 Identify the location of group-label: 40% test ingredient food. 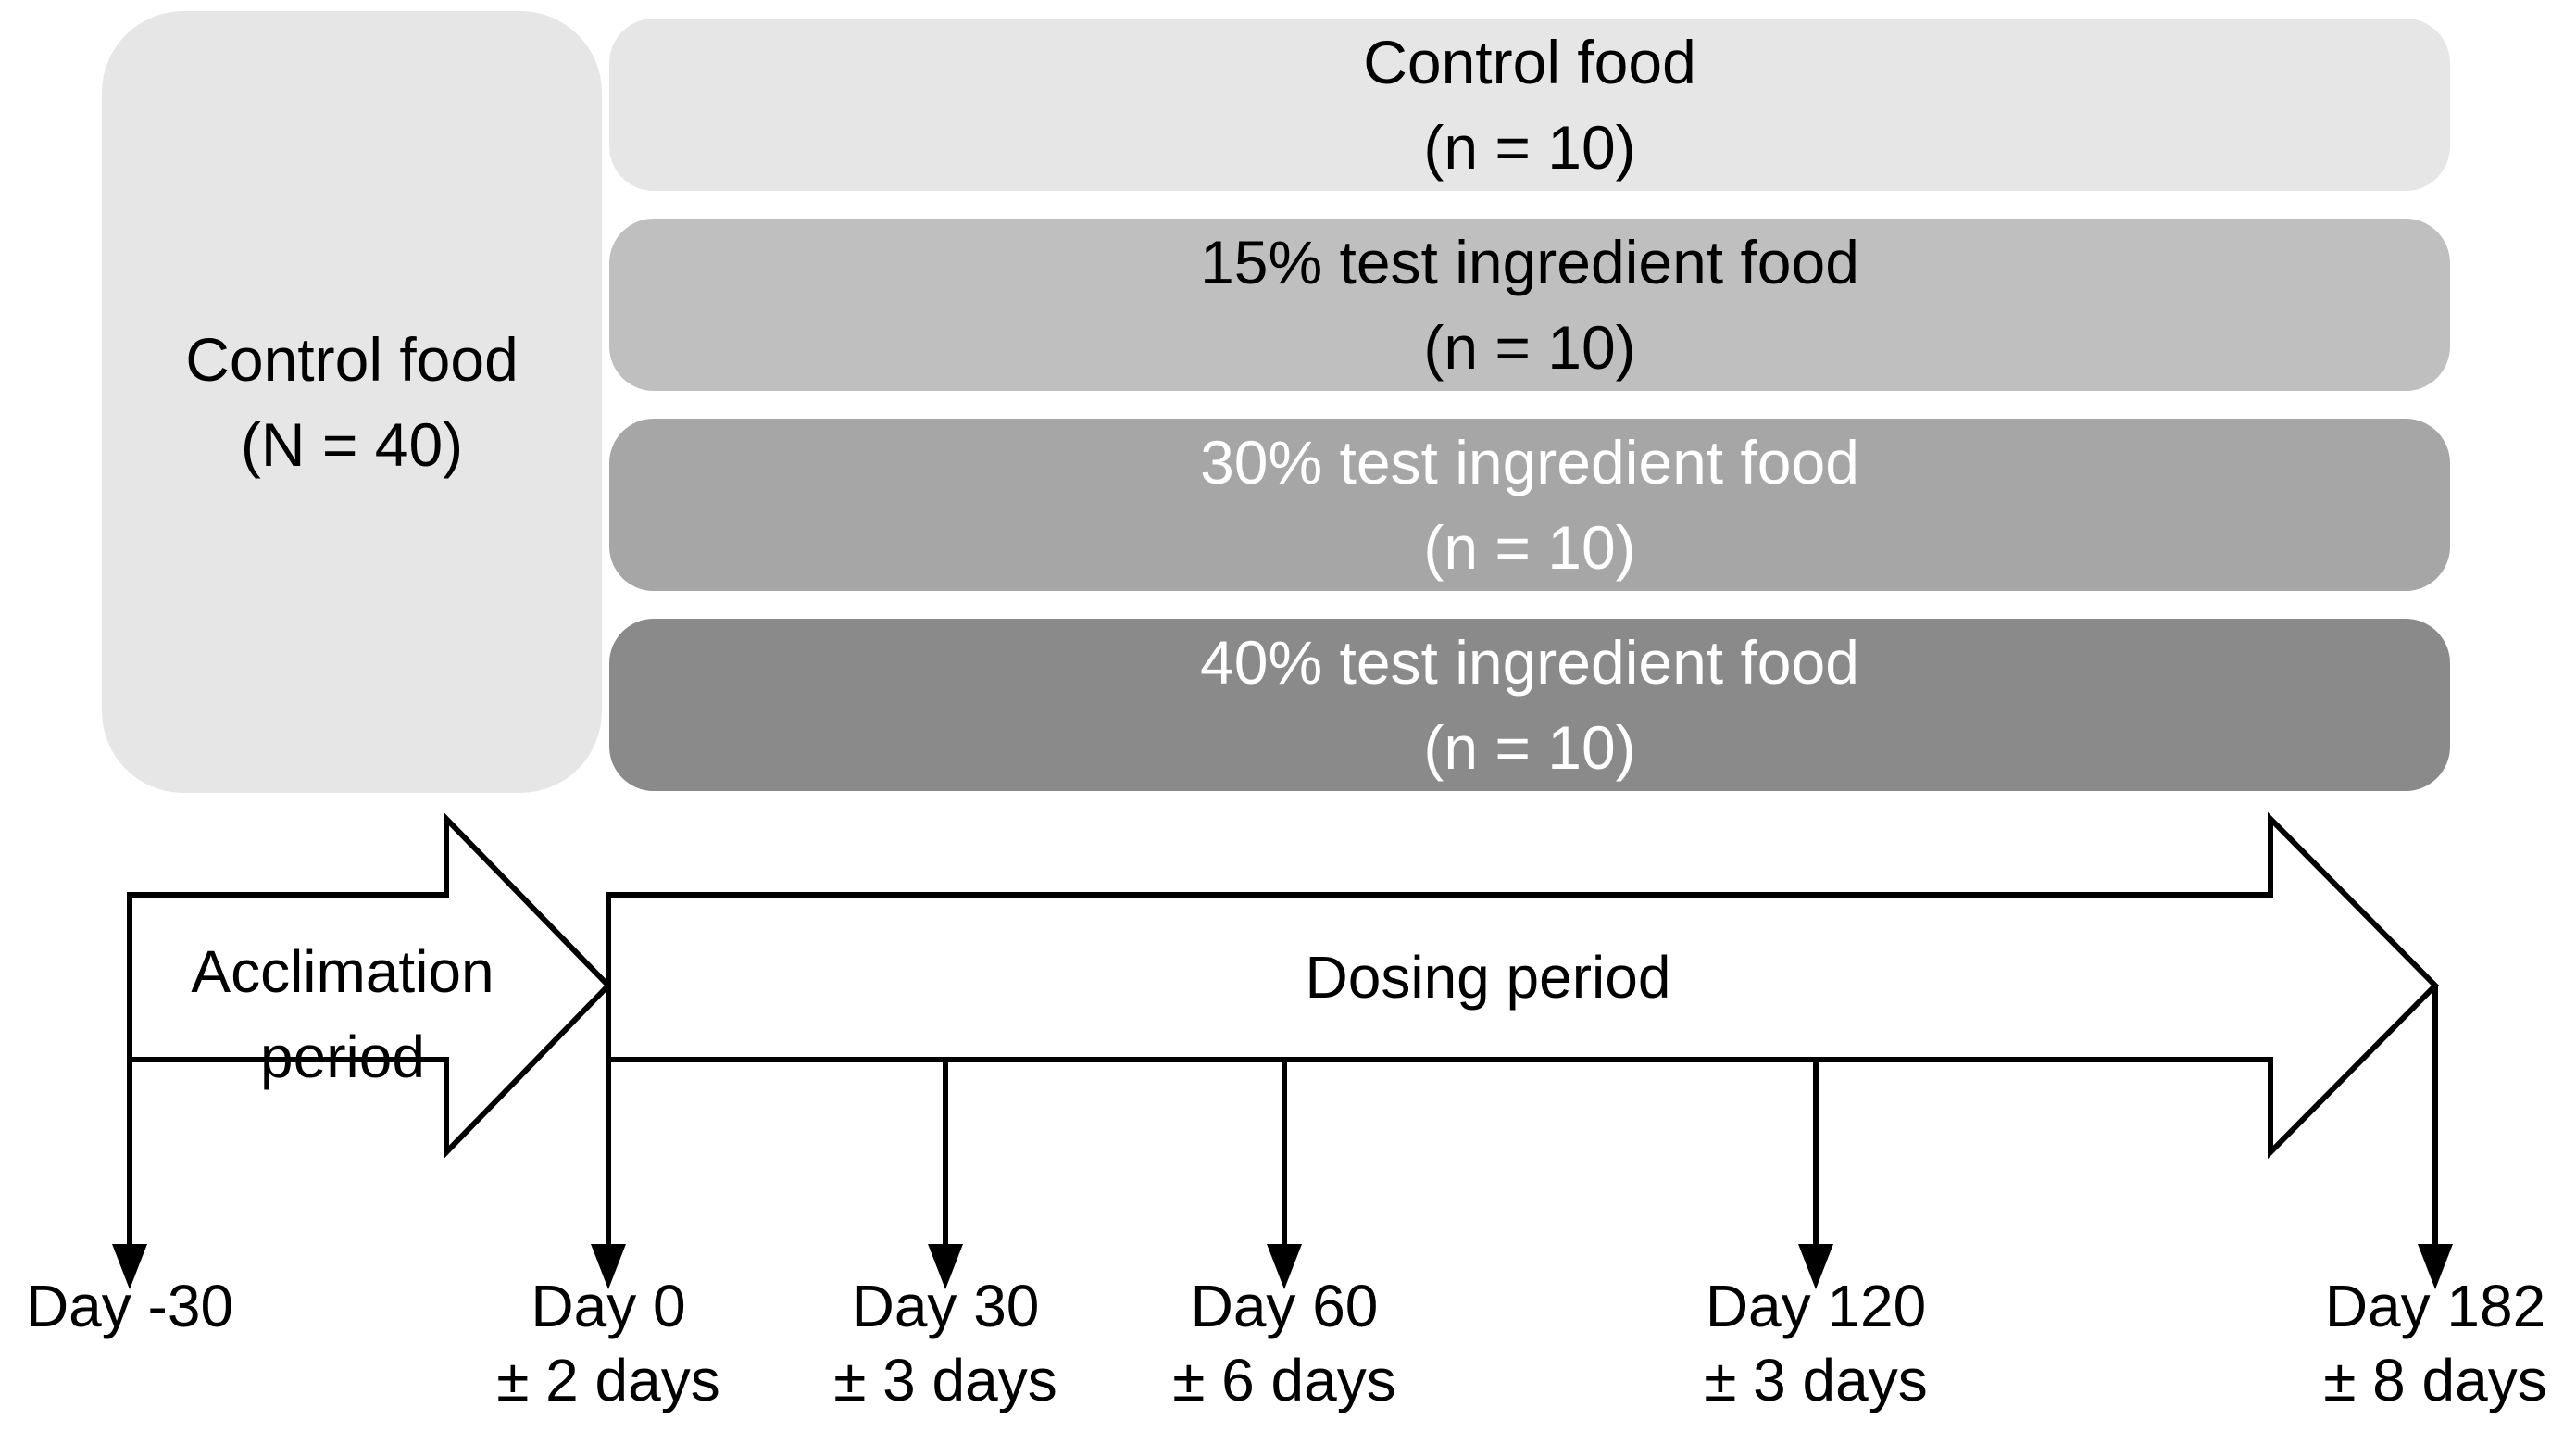
(1529, 663).